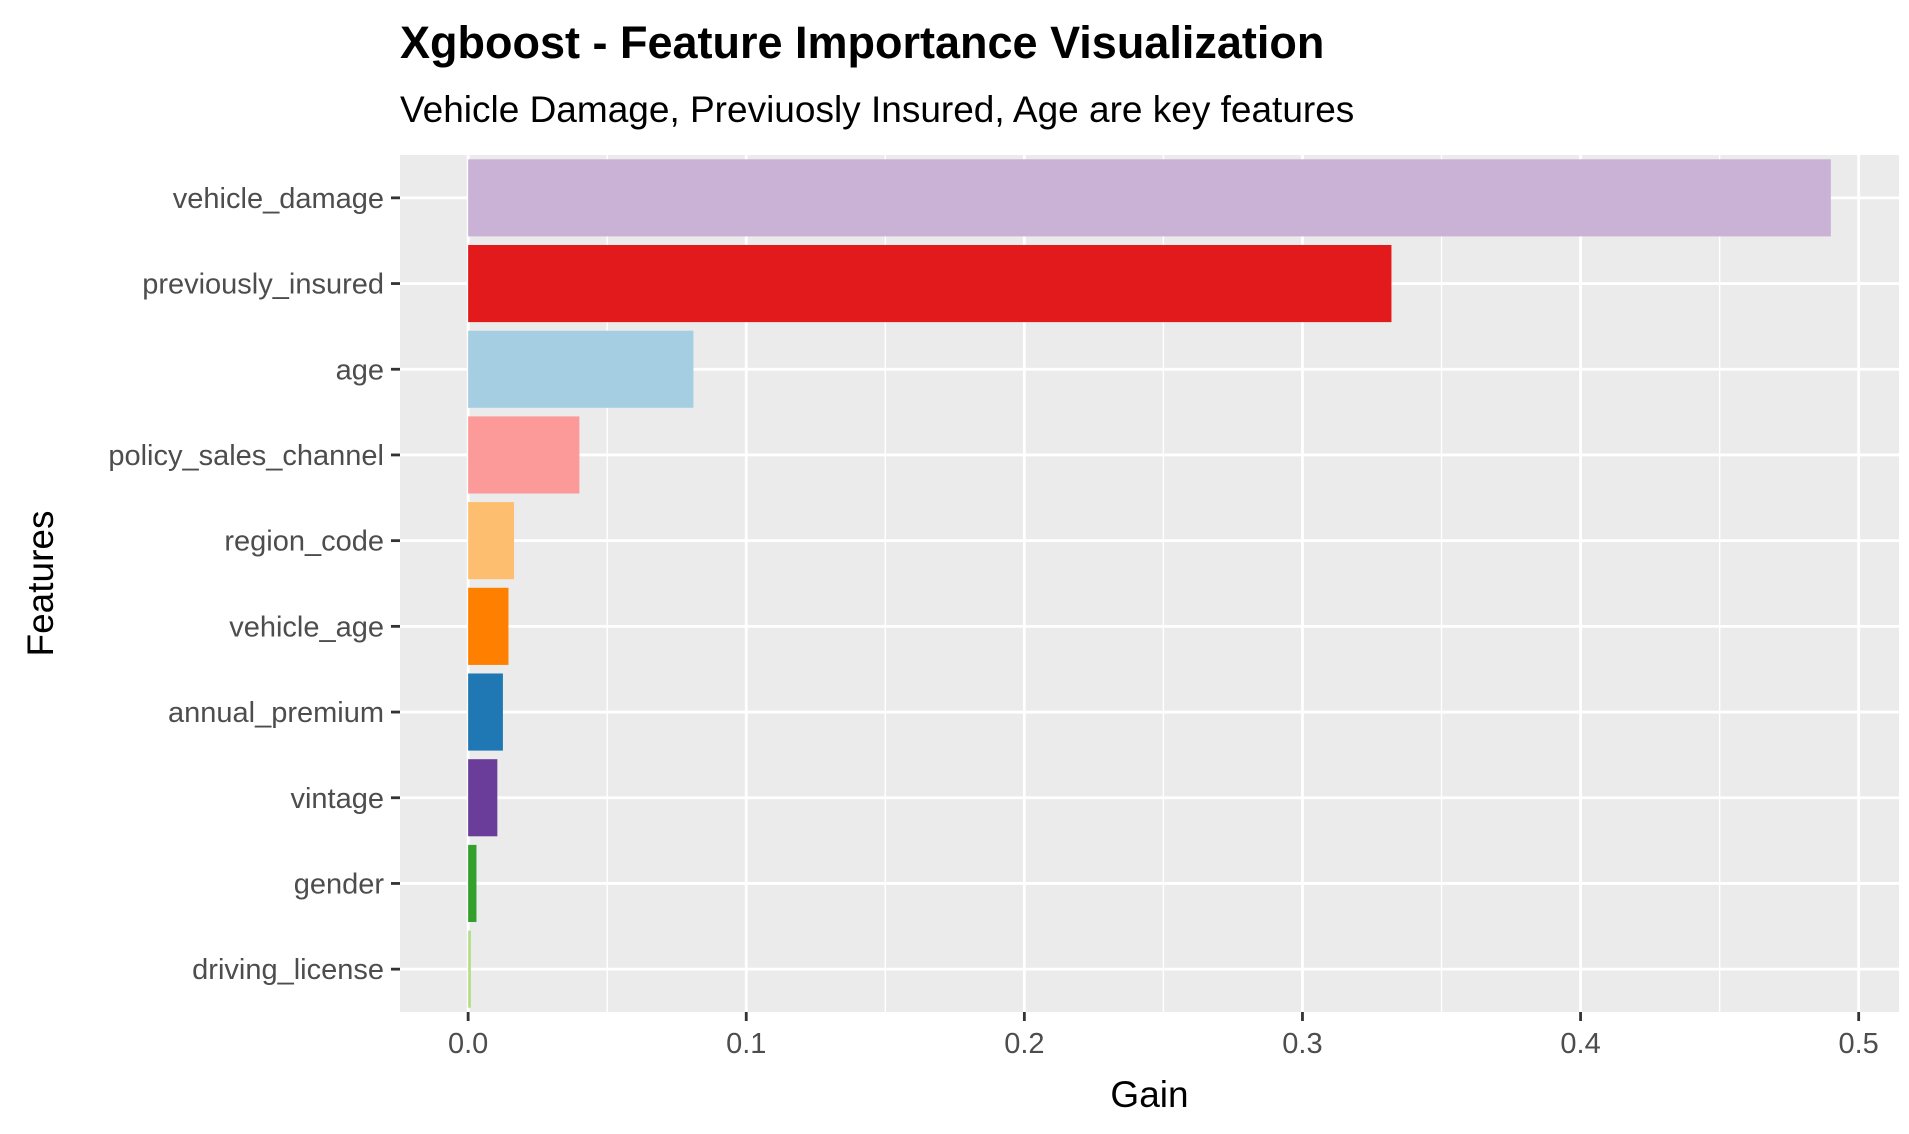 Image resolution: width=1909 pixels, height=1134 pixels. I want to click on y-tick-label: vintage, so click(337, 799).